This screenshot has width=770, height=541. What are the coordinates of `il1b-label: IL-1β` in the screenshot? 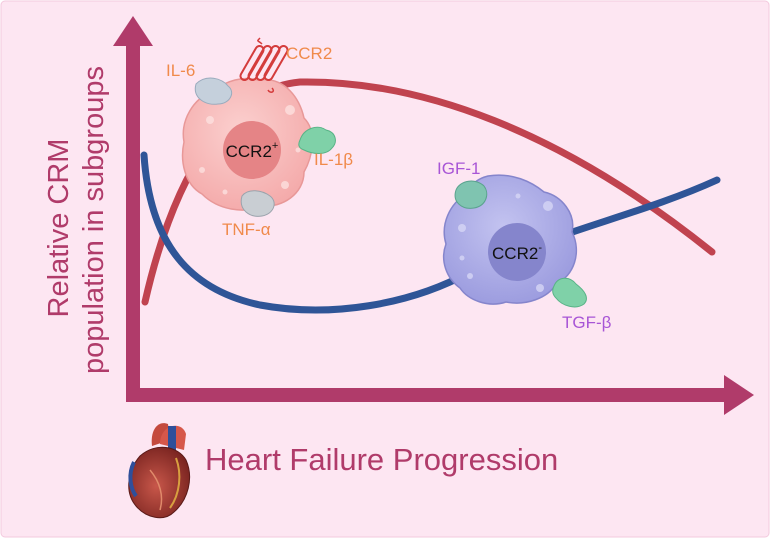 It's located at (333, 159).